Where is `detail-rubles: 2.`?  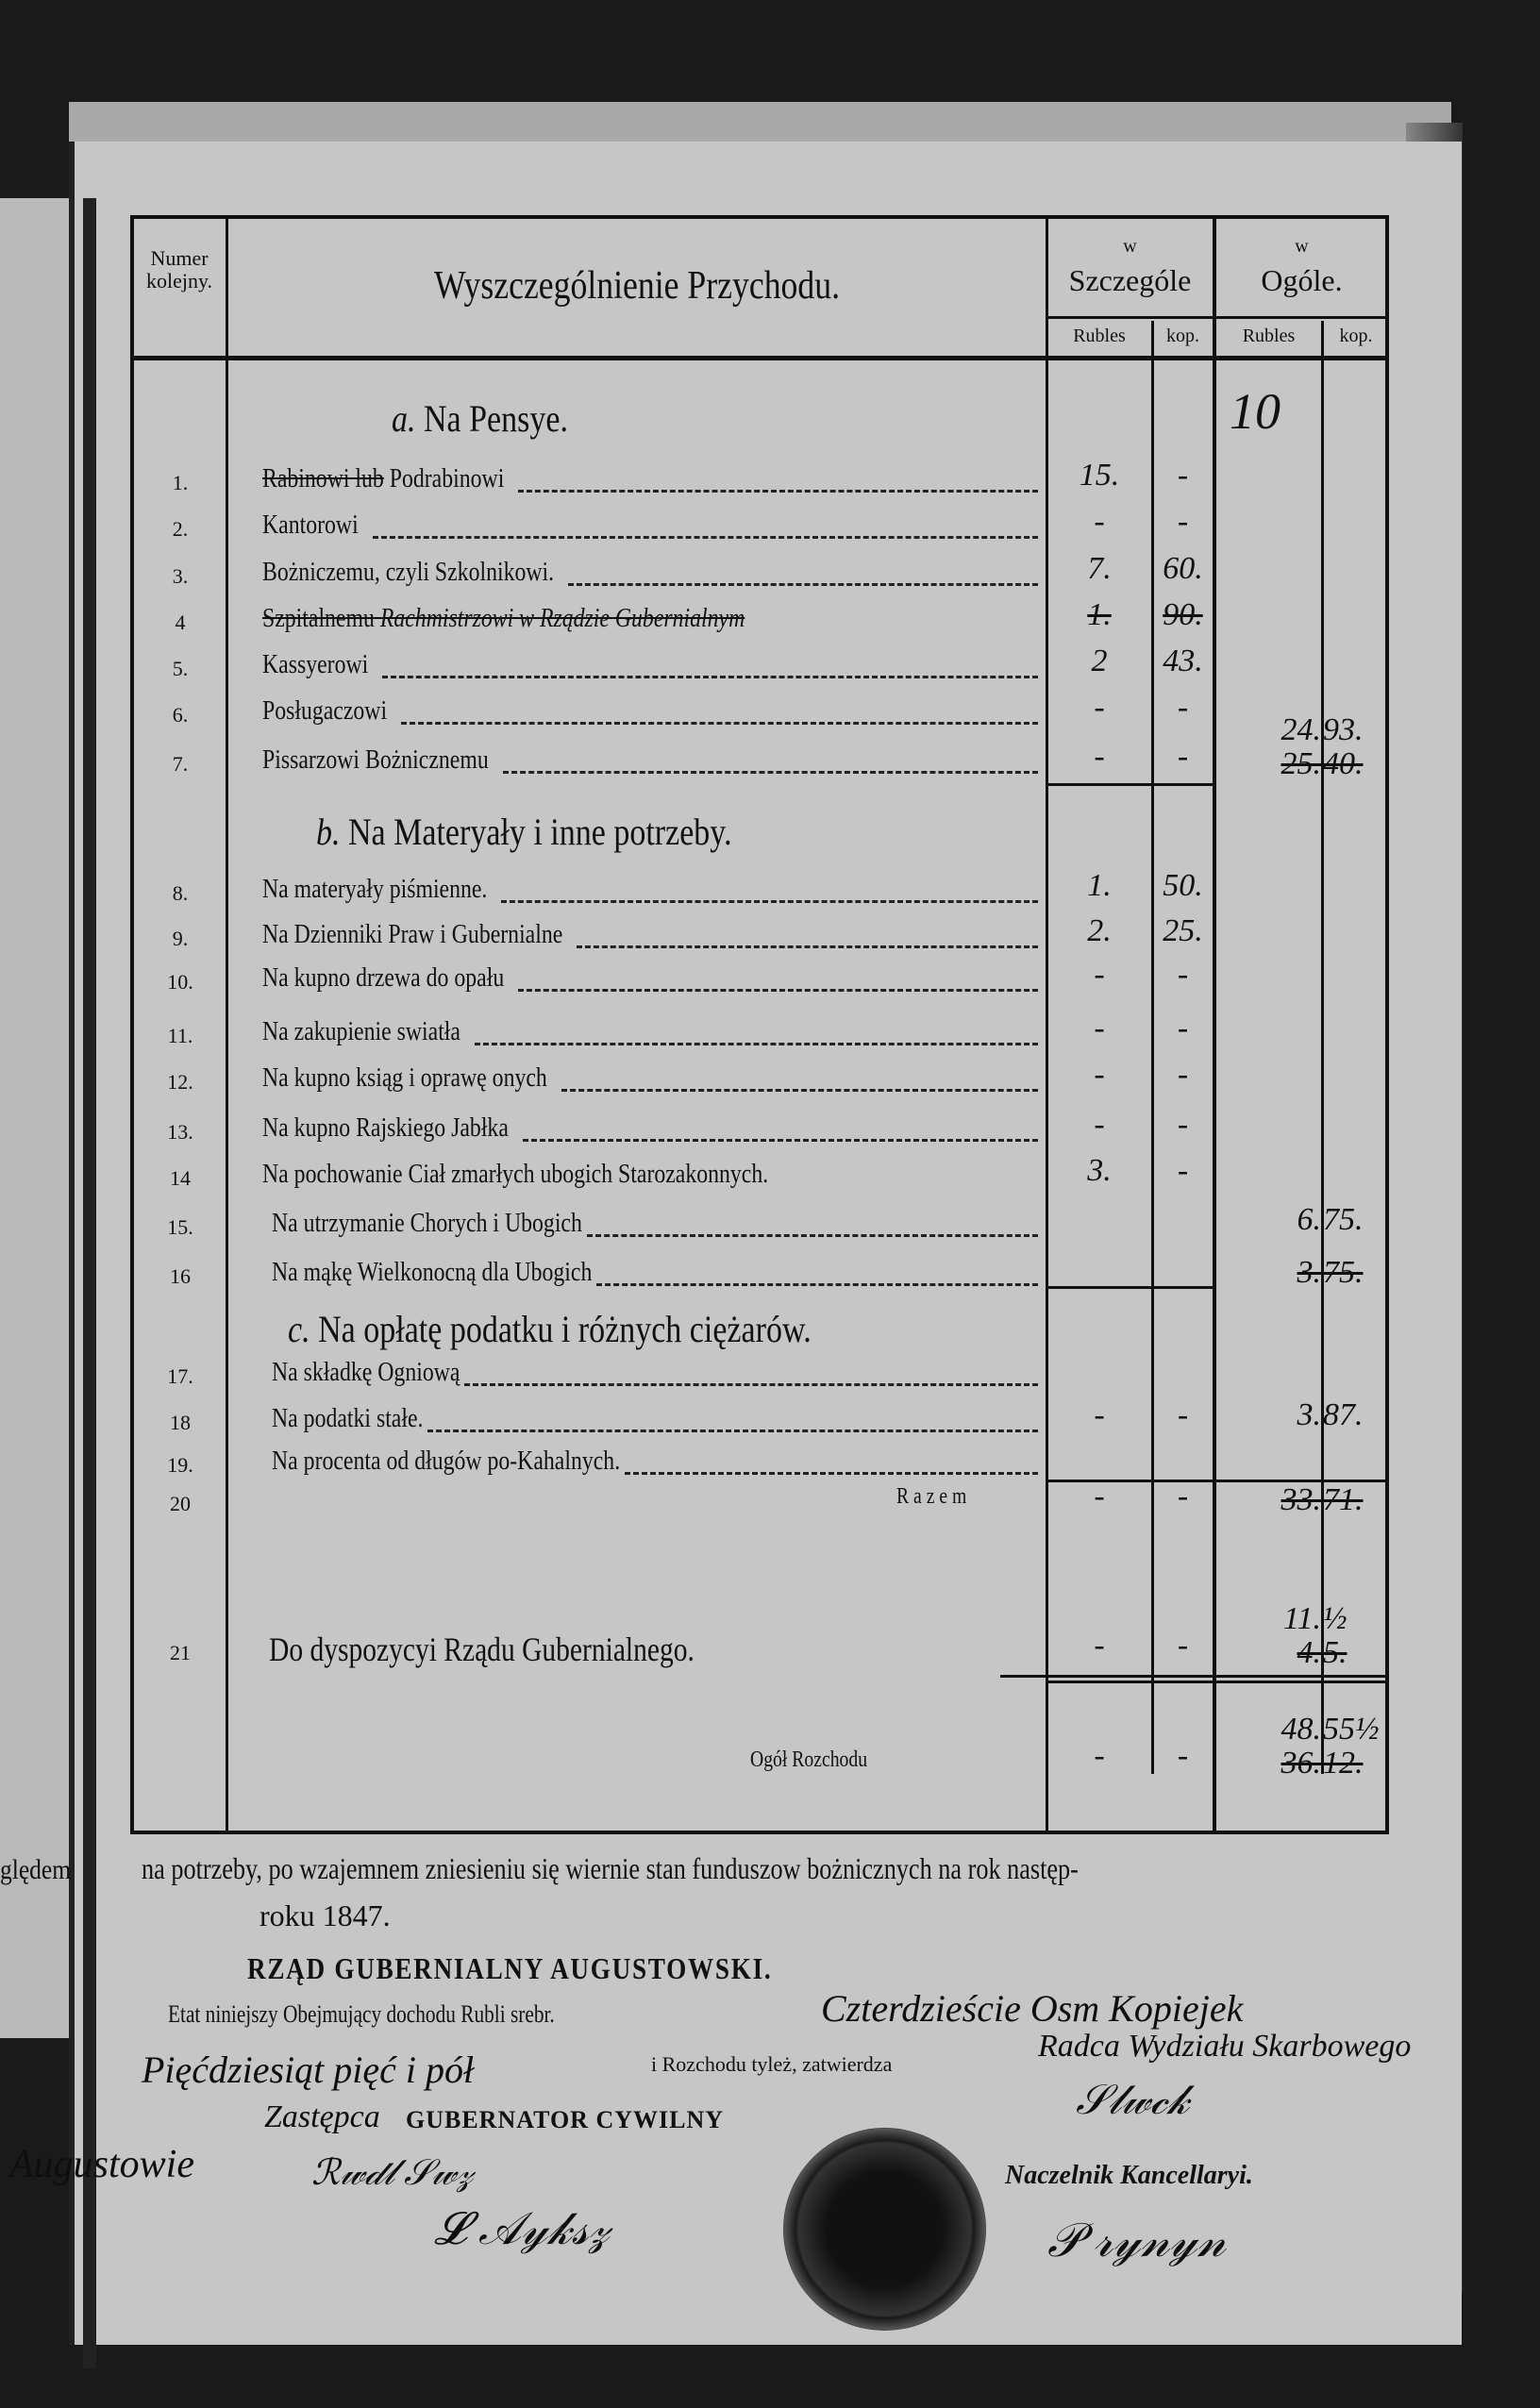
detail-rubles: 2. is located at coordinates (1099, 930).